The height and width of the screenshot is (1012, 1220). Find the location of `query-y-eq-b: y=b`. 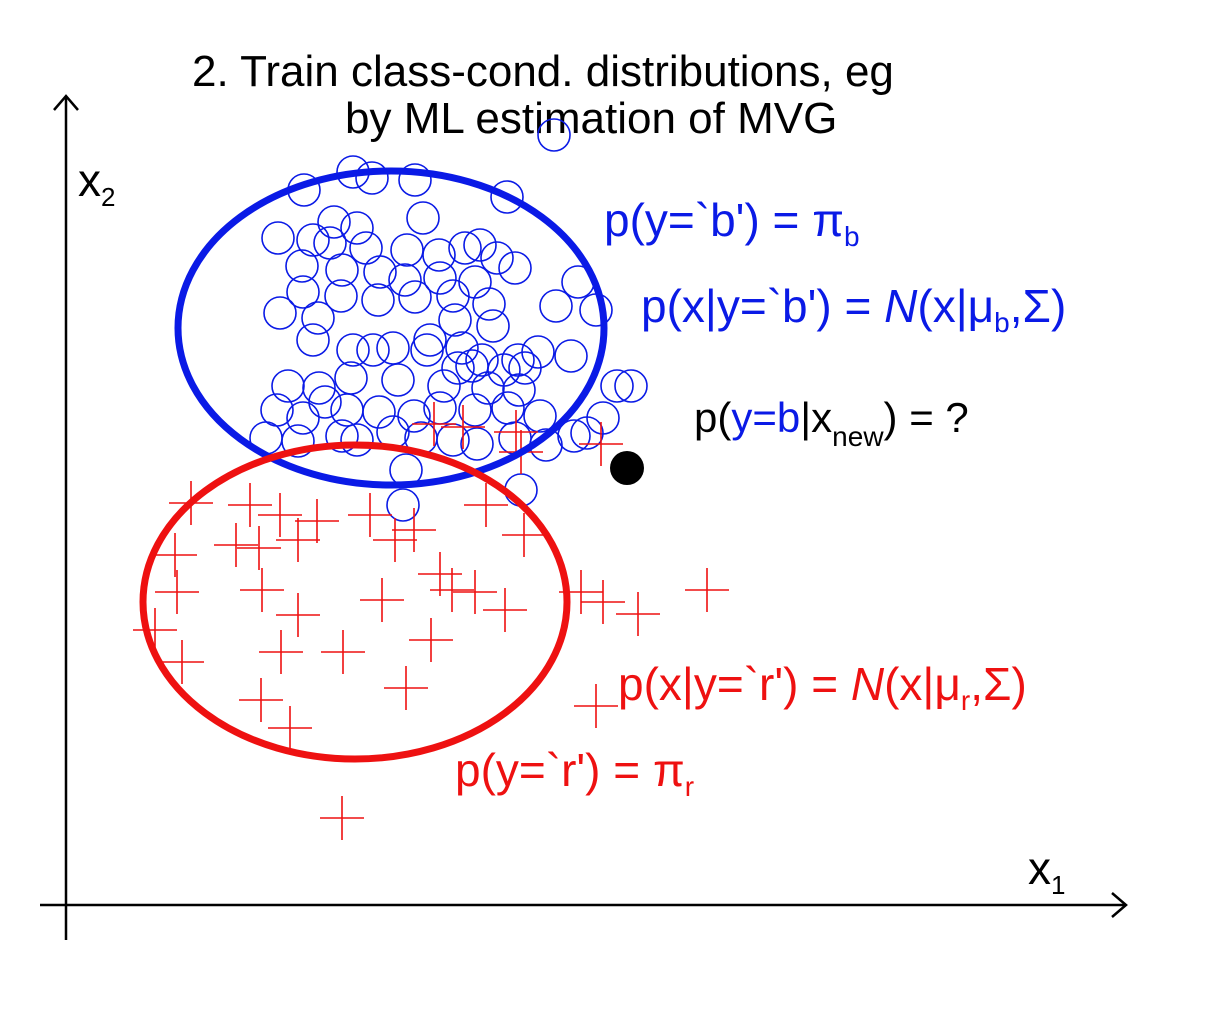

query-y-eq-b: y=b is located at coordinates (765, 417).